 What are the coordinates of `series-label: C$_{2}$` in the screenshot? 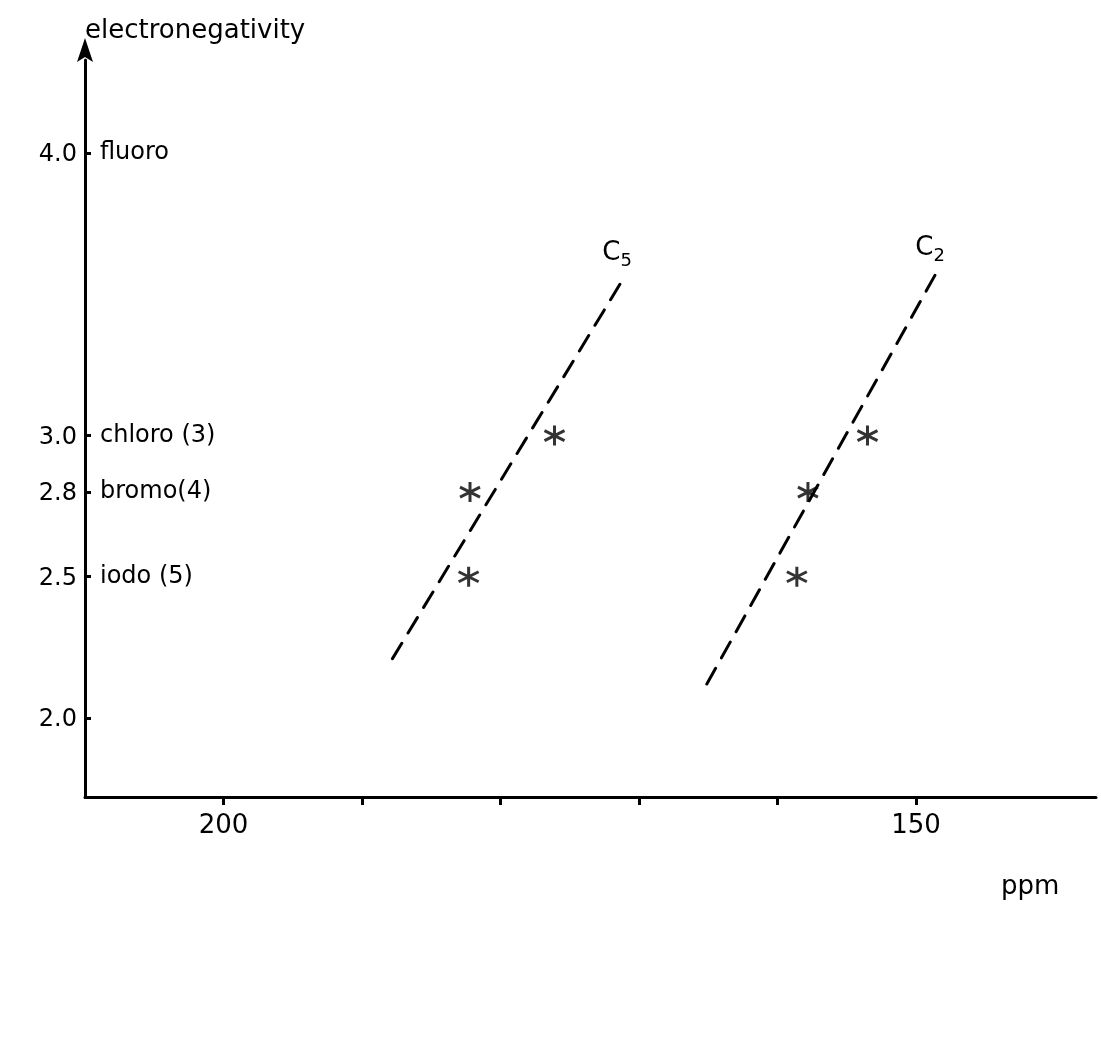 It's located at (930, 247).